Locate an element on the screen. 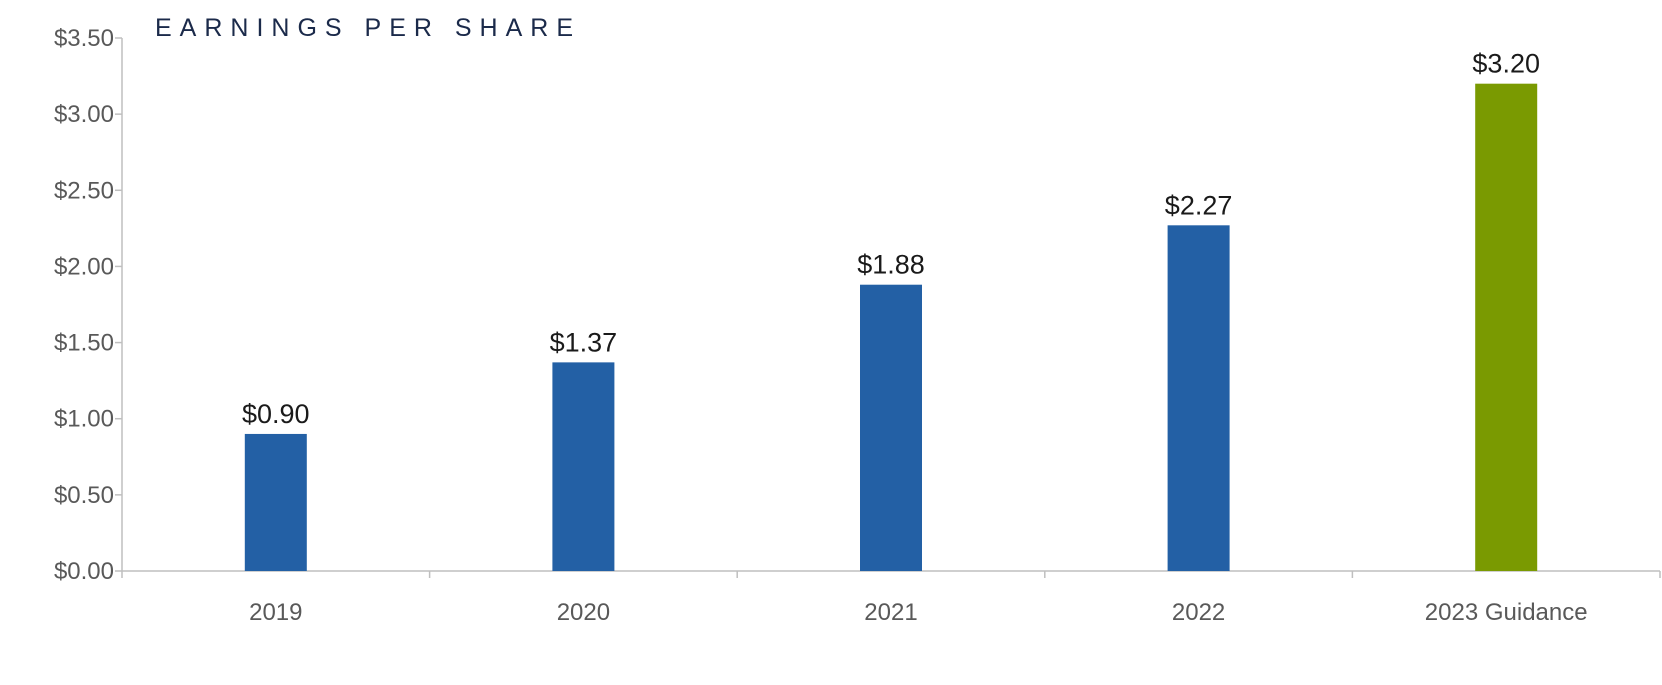 This screenshot has height=685, width=1662. y-tick-label: $1.00 is located at coordinates (84, 419).